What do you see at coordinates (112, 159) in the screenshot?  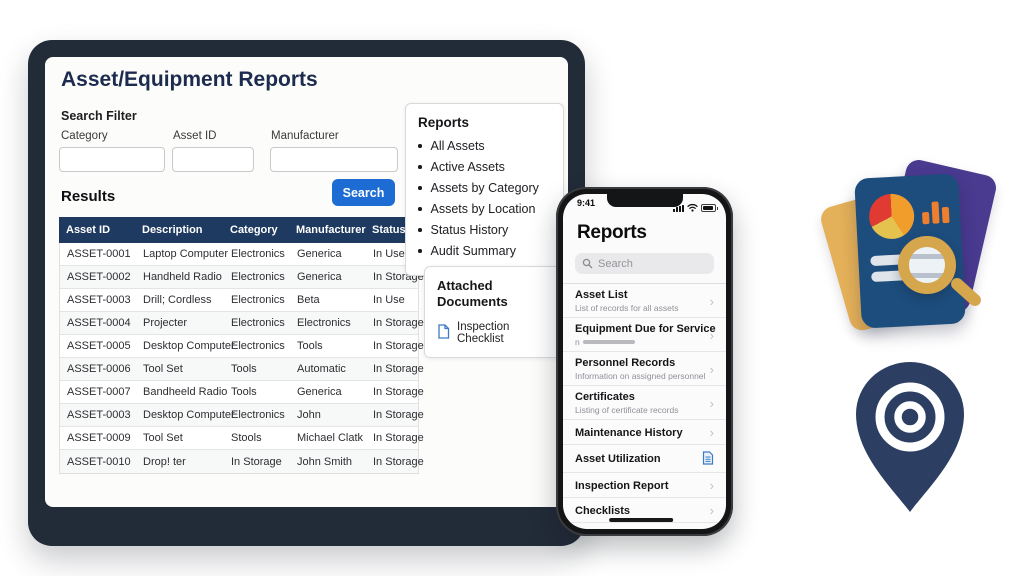 I see `category-input` at bounding box center [112, 159].